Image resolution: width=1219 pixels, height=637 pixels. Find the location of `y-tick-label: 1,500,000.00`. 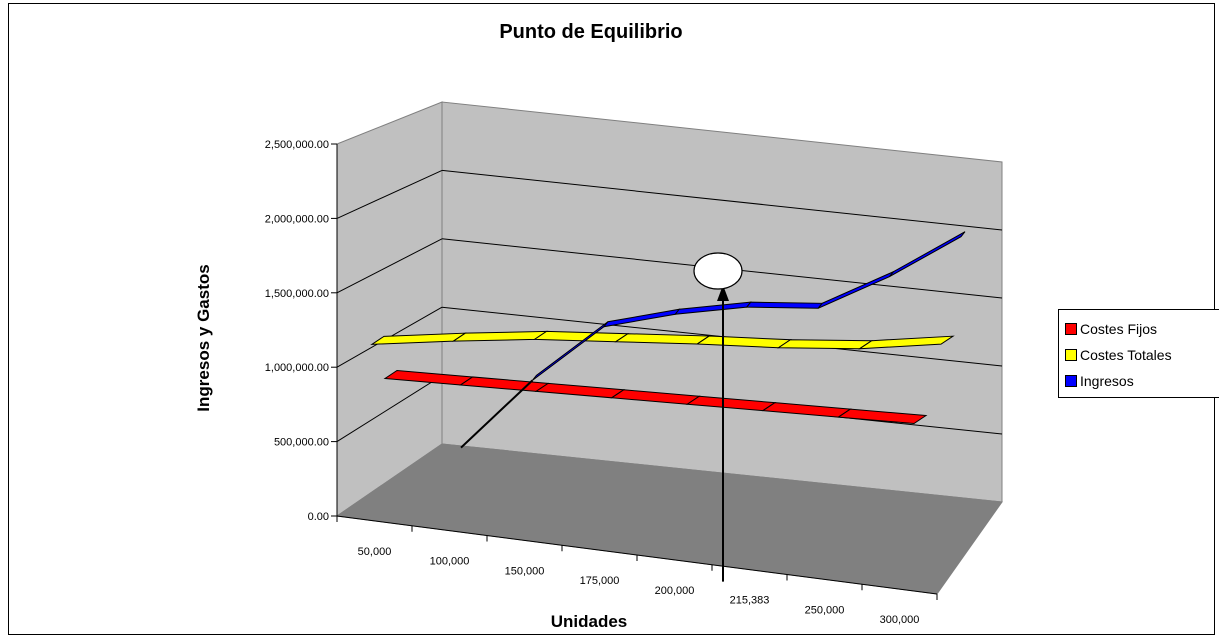

y-tick-label: 1,500,000.00 is located at coordinates (297, 294).